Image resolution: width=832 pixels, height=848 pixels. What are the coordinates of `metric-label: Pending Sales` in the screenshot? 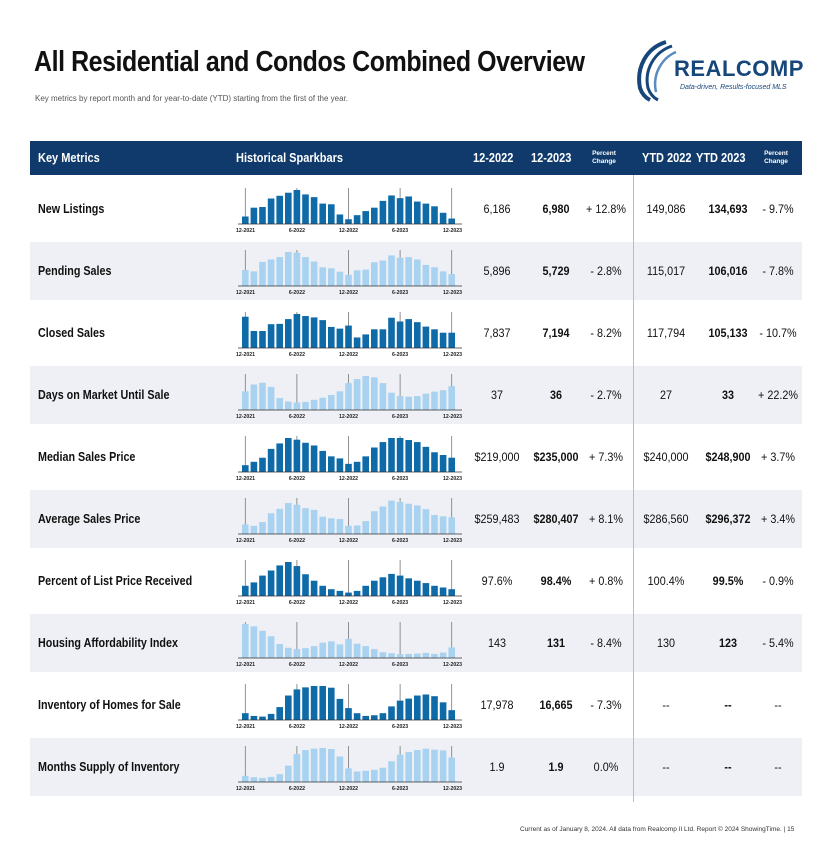 It's located at (75, 271).